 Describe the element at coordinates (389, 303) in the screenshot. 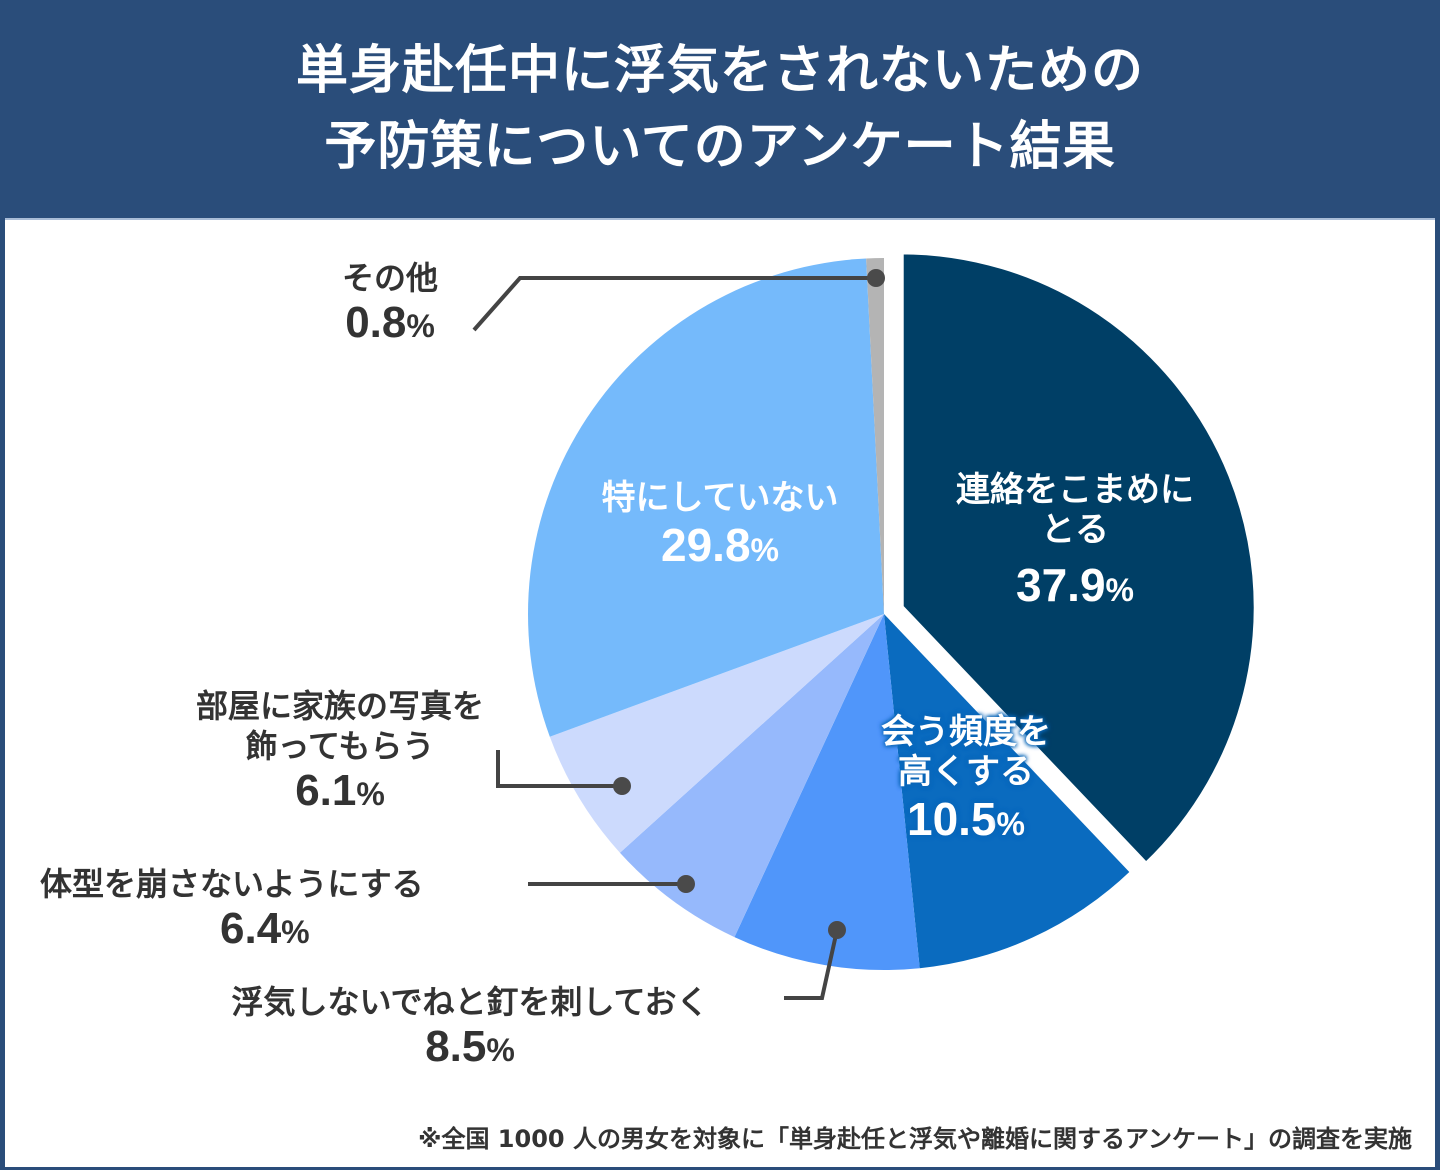

I see `label-sonota: その他 0.8%` at that location.